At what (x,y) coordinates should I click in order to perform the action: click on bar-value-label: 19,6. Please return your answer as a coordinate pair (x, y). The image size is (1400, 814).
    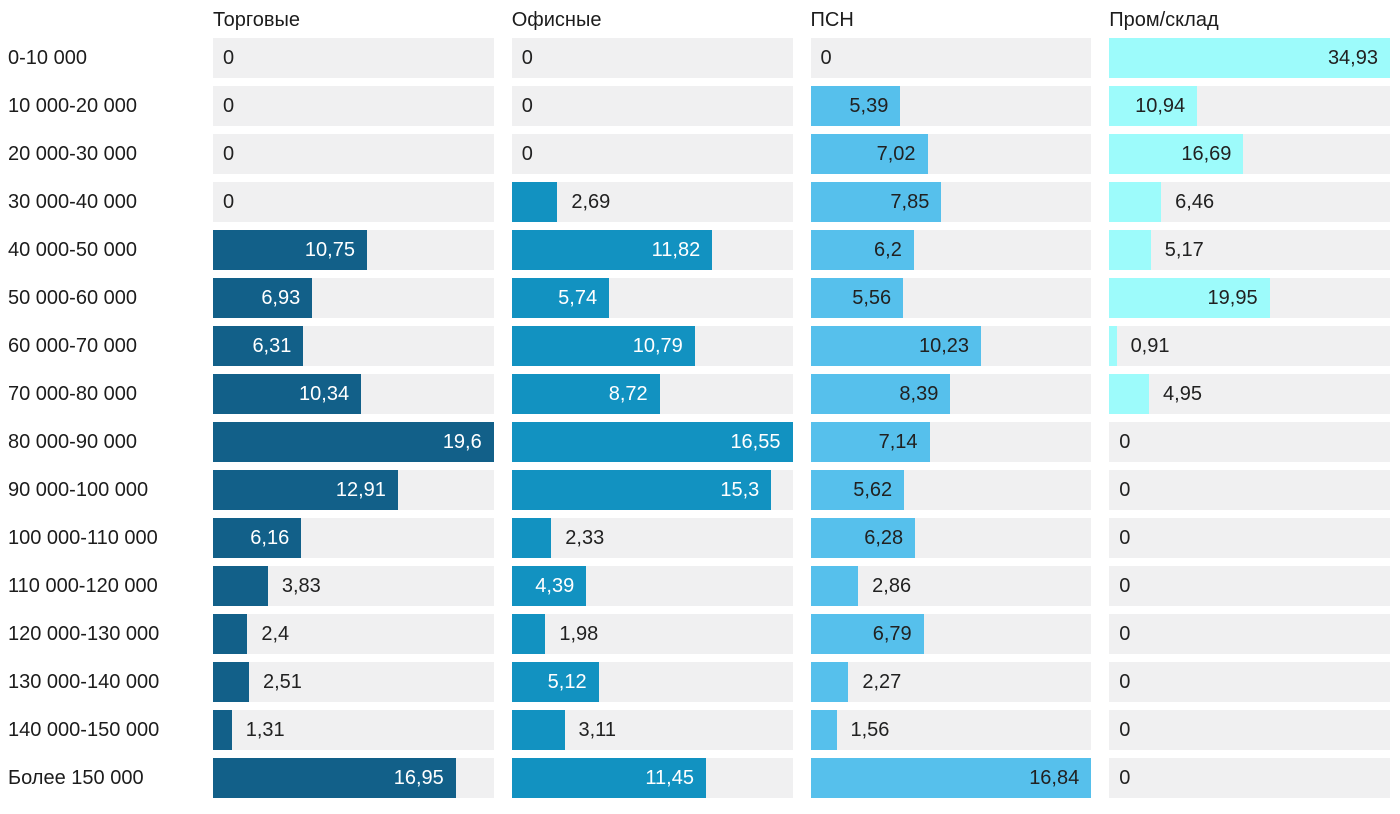
    Looking at the image, I should click on (462, 442).